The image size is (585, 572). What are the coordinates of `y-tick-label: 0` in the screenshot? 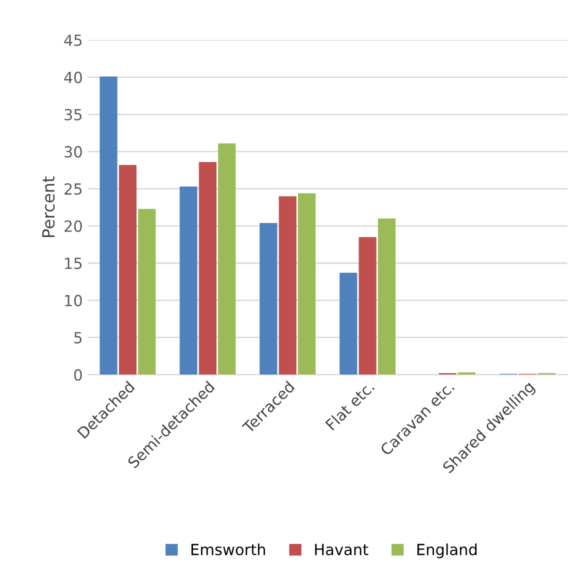 It's located at (78, 375).